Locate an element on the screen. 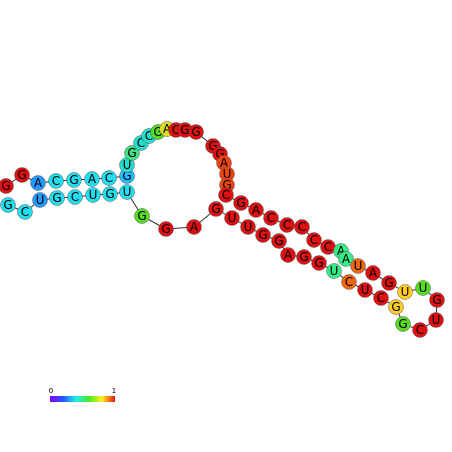 The width and height of the screenshot is (452, 452). scale-max-label: 1 is located at coordinates (114, 391).